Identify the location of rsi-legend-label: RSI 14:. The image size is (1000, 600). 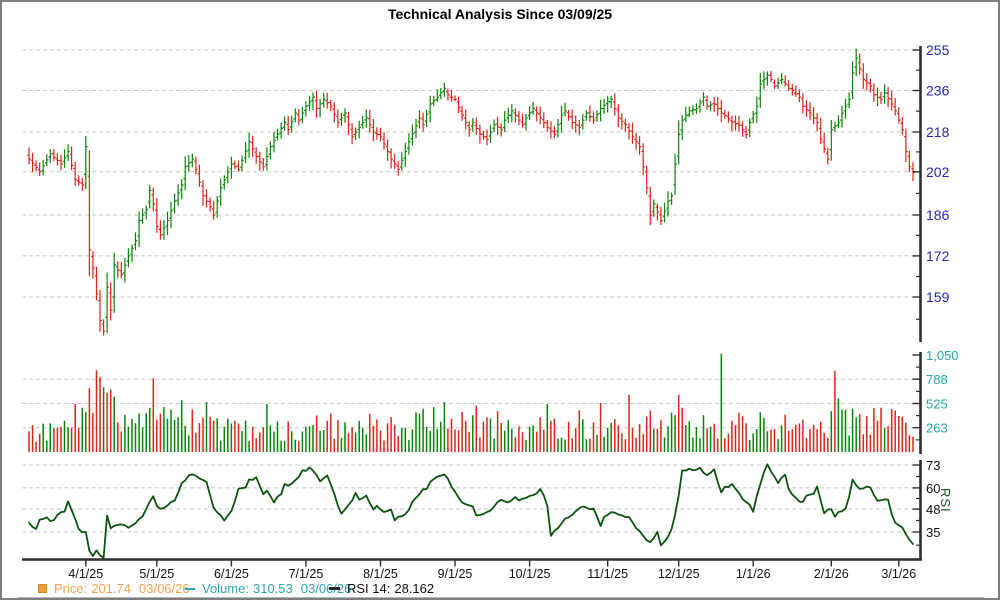
(369, 588).